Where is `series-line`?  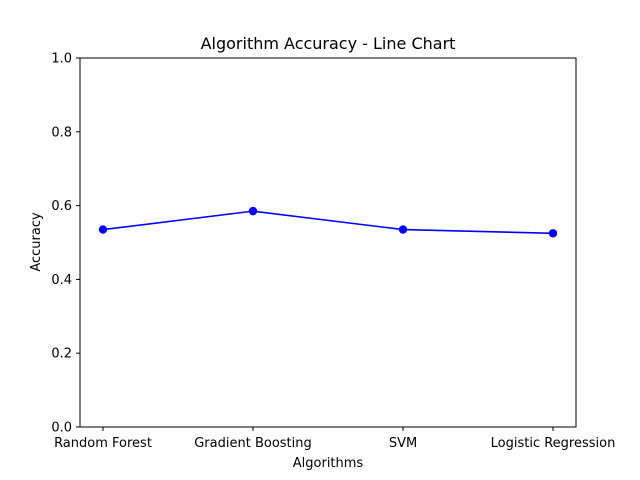 series-line is located at coordinates (328, 222).